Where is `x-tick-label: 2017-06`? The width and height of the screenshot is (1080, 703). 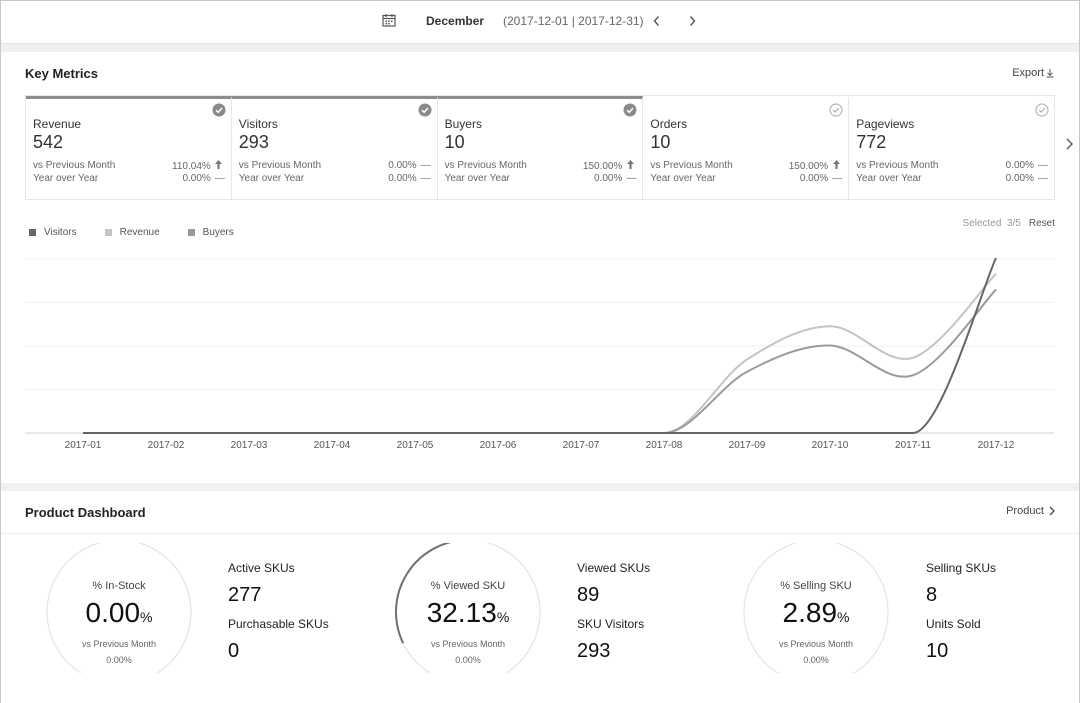
x-tick-label: 2017-06 is located at coordinates (498, 445).